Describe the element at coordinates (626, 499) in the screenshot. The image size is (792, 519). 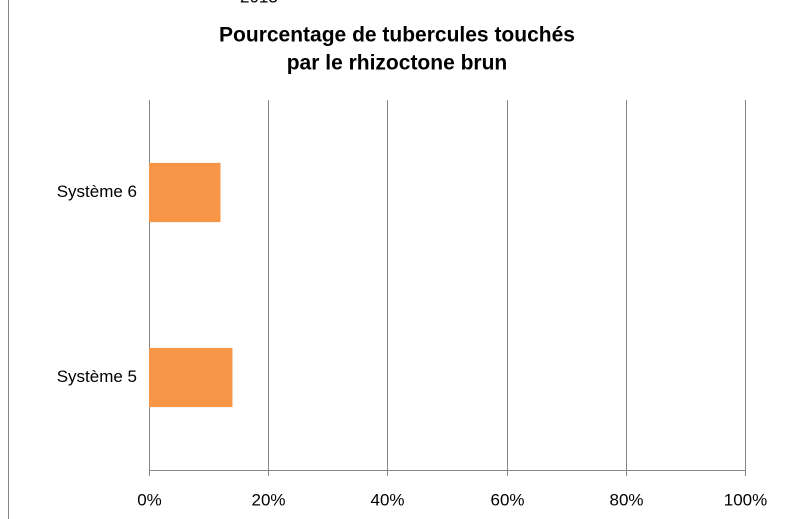
I see `x-tick-label: 80%` at that location.